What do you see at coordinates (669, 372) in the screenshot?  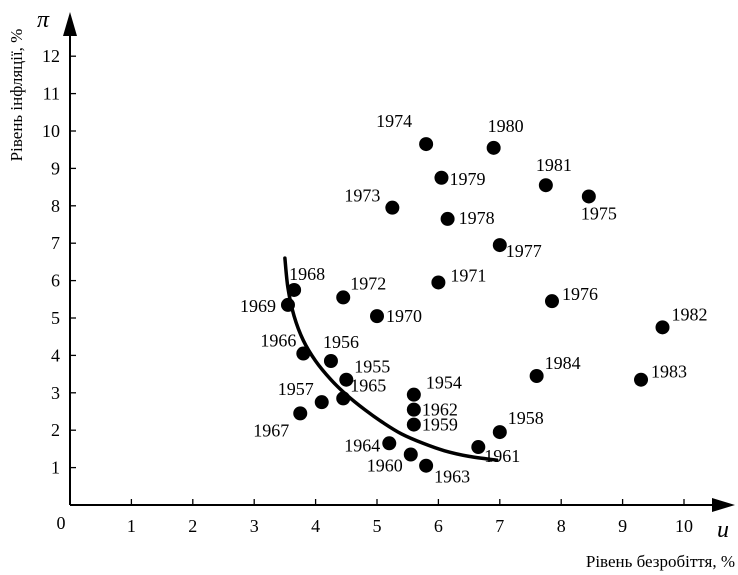 I see `point-label: 1983` at bounding box center [669, 372].